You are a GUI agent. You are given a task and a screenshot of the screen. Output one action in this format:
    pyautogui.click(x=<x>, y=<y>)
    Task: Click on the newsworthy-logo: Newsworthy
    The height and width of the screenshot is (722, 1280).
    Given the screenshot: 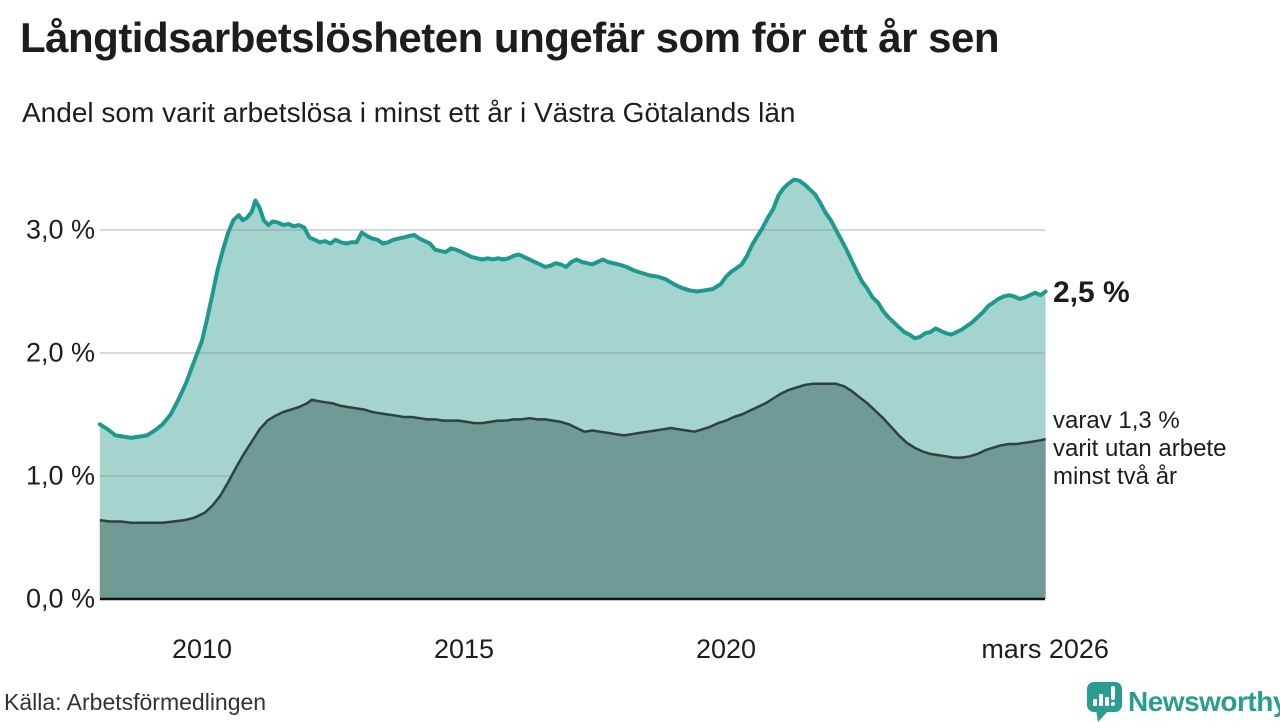 What is the action you would take?
    pyautogui.click(x=1183, y=701)
    